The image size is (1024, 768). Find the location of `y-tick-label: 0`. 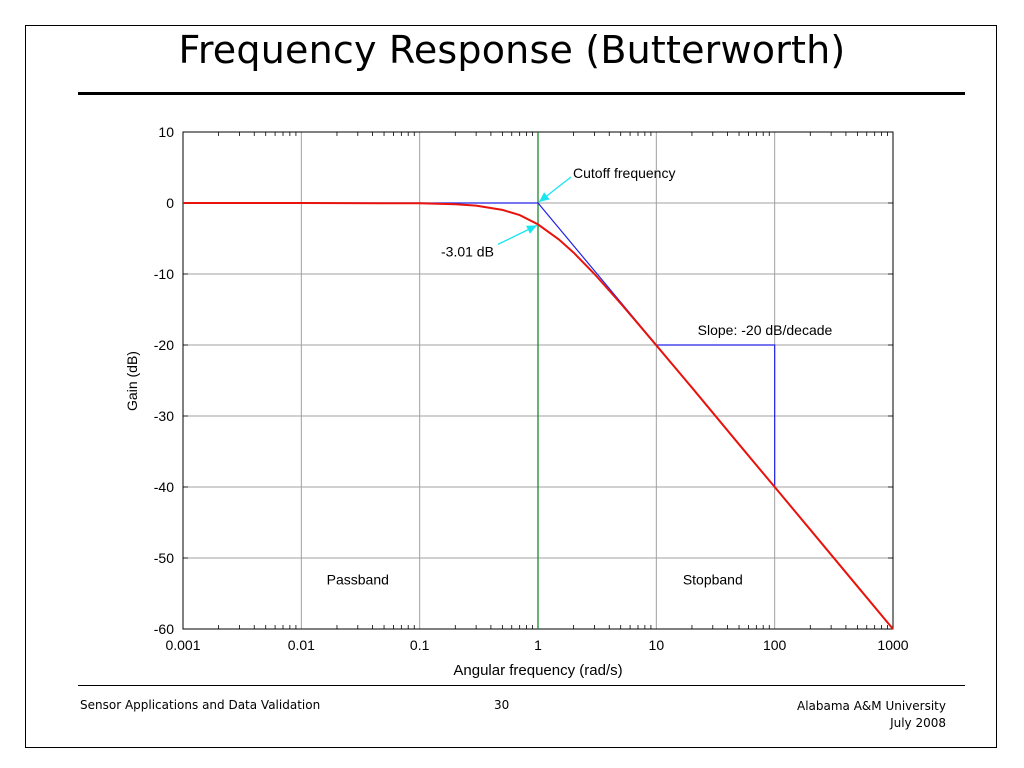

y-tick-label: 0 is located at coordinates (170, 203).